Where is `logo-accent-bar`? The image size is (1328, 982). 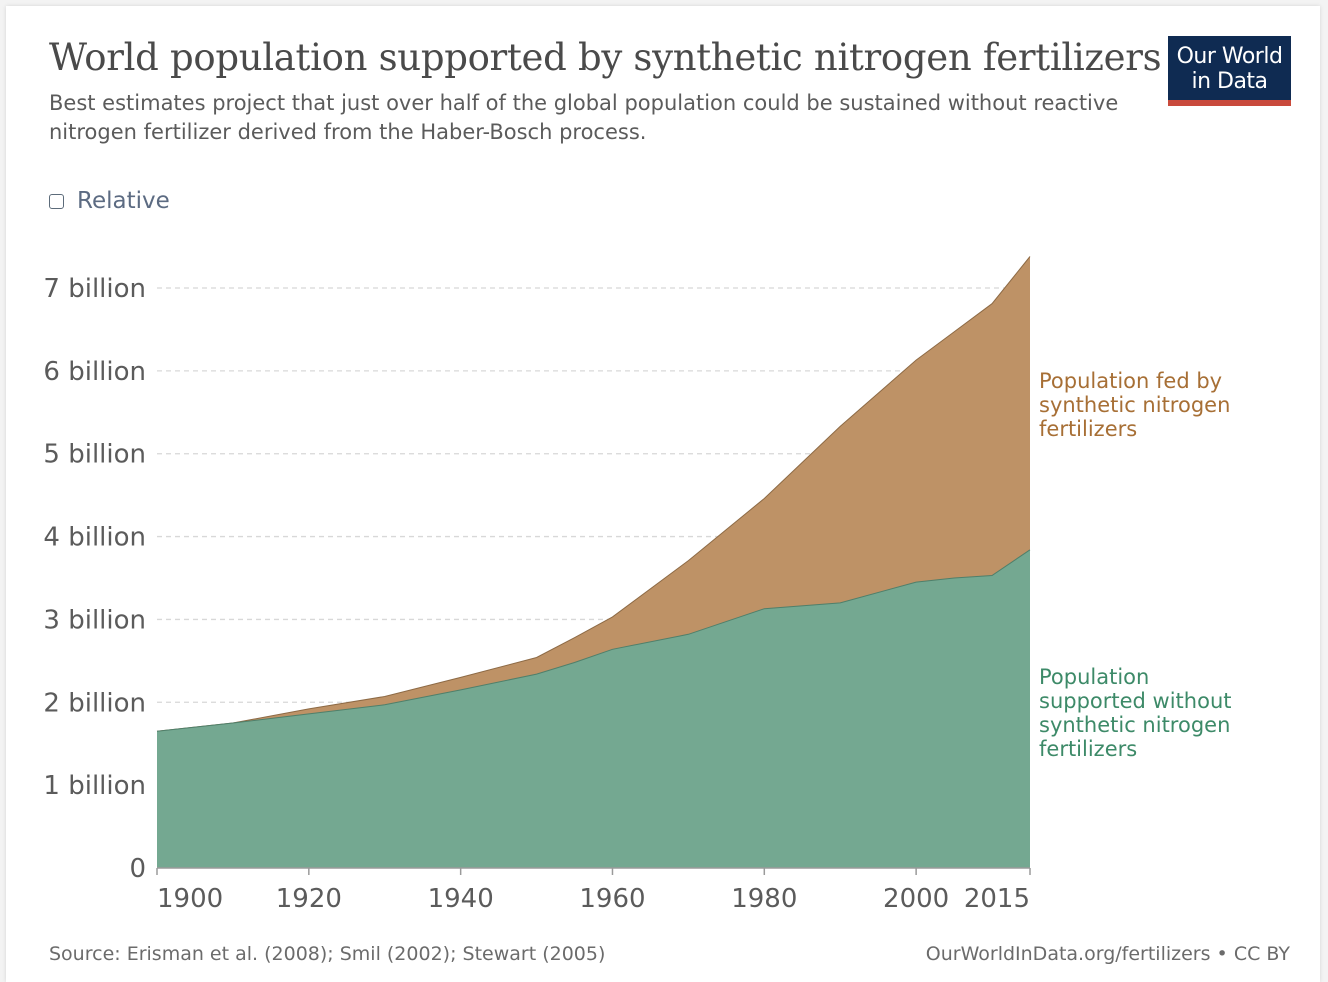
logo-accent-bar is located at coordinates (1229, 103).